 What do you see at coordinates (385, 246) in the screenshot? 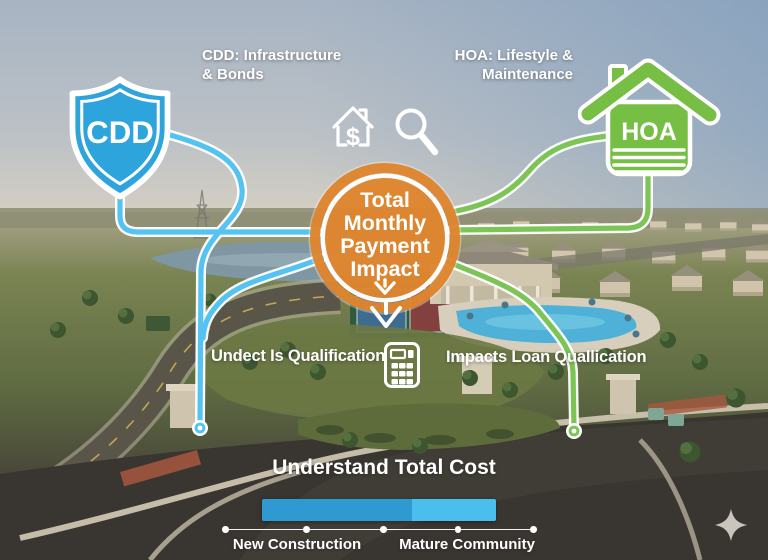
I see `center-title-line3: Payment` at bounding box center [385, 246].